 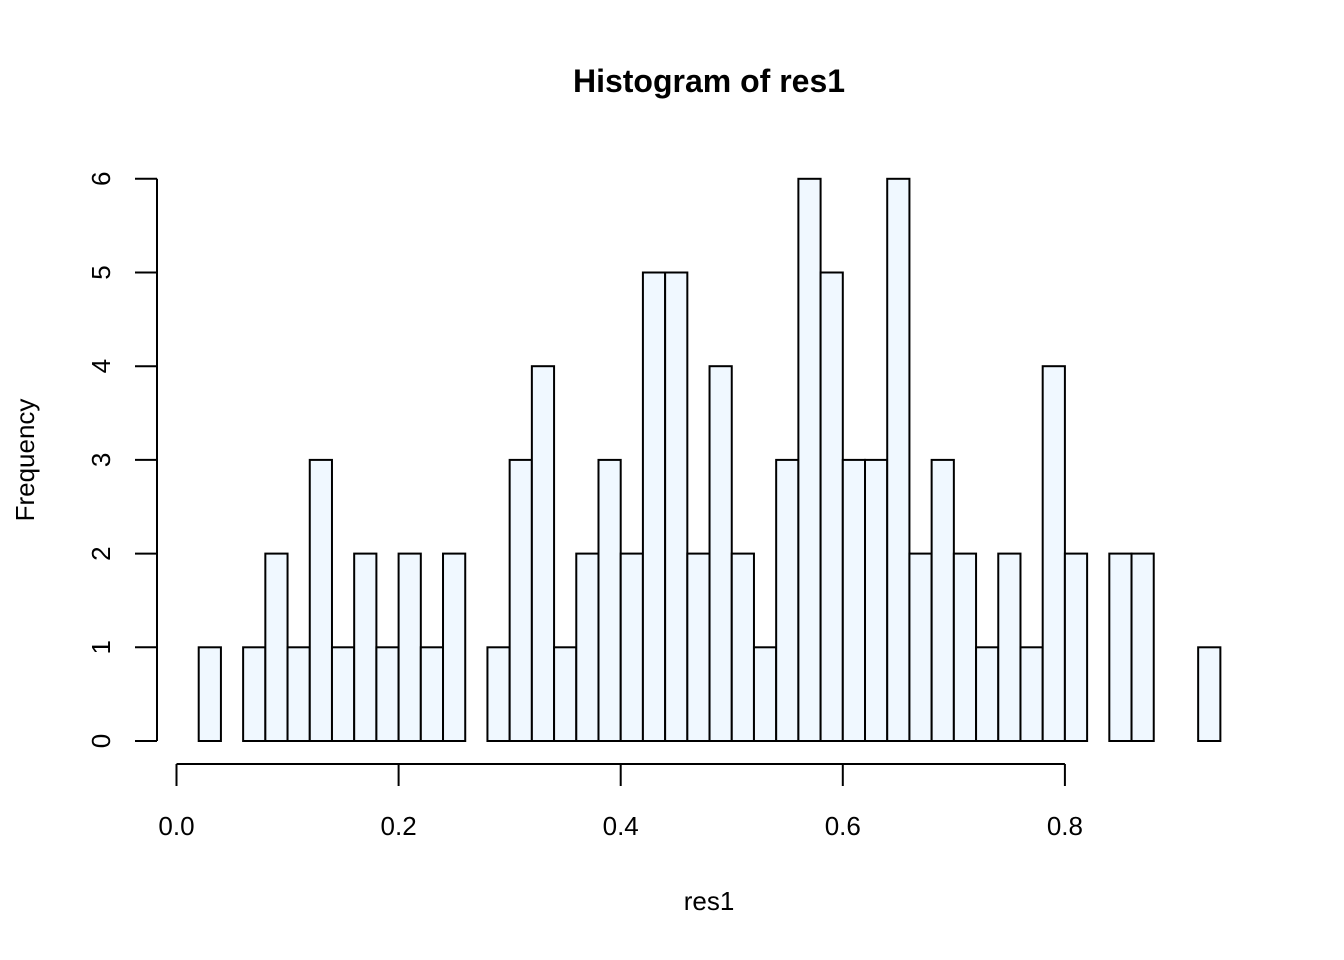 What do you see at coordinates (101, 272) in the screenshot?
I see `y-tick-label: 5` at bounding box center [101, 272].